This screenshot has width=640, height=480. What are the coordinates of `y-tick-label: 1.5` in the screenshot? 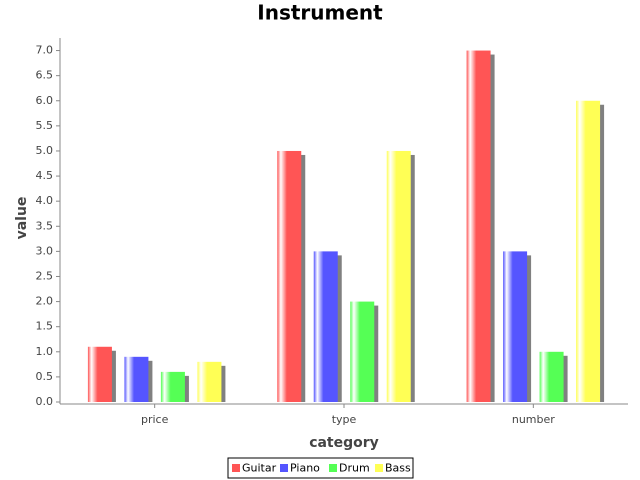 It's located at (45, 326).